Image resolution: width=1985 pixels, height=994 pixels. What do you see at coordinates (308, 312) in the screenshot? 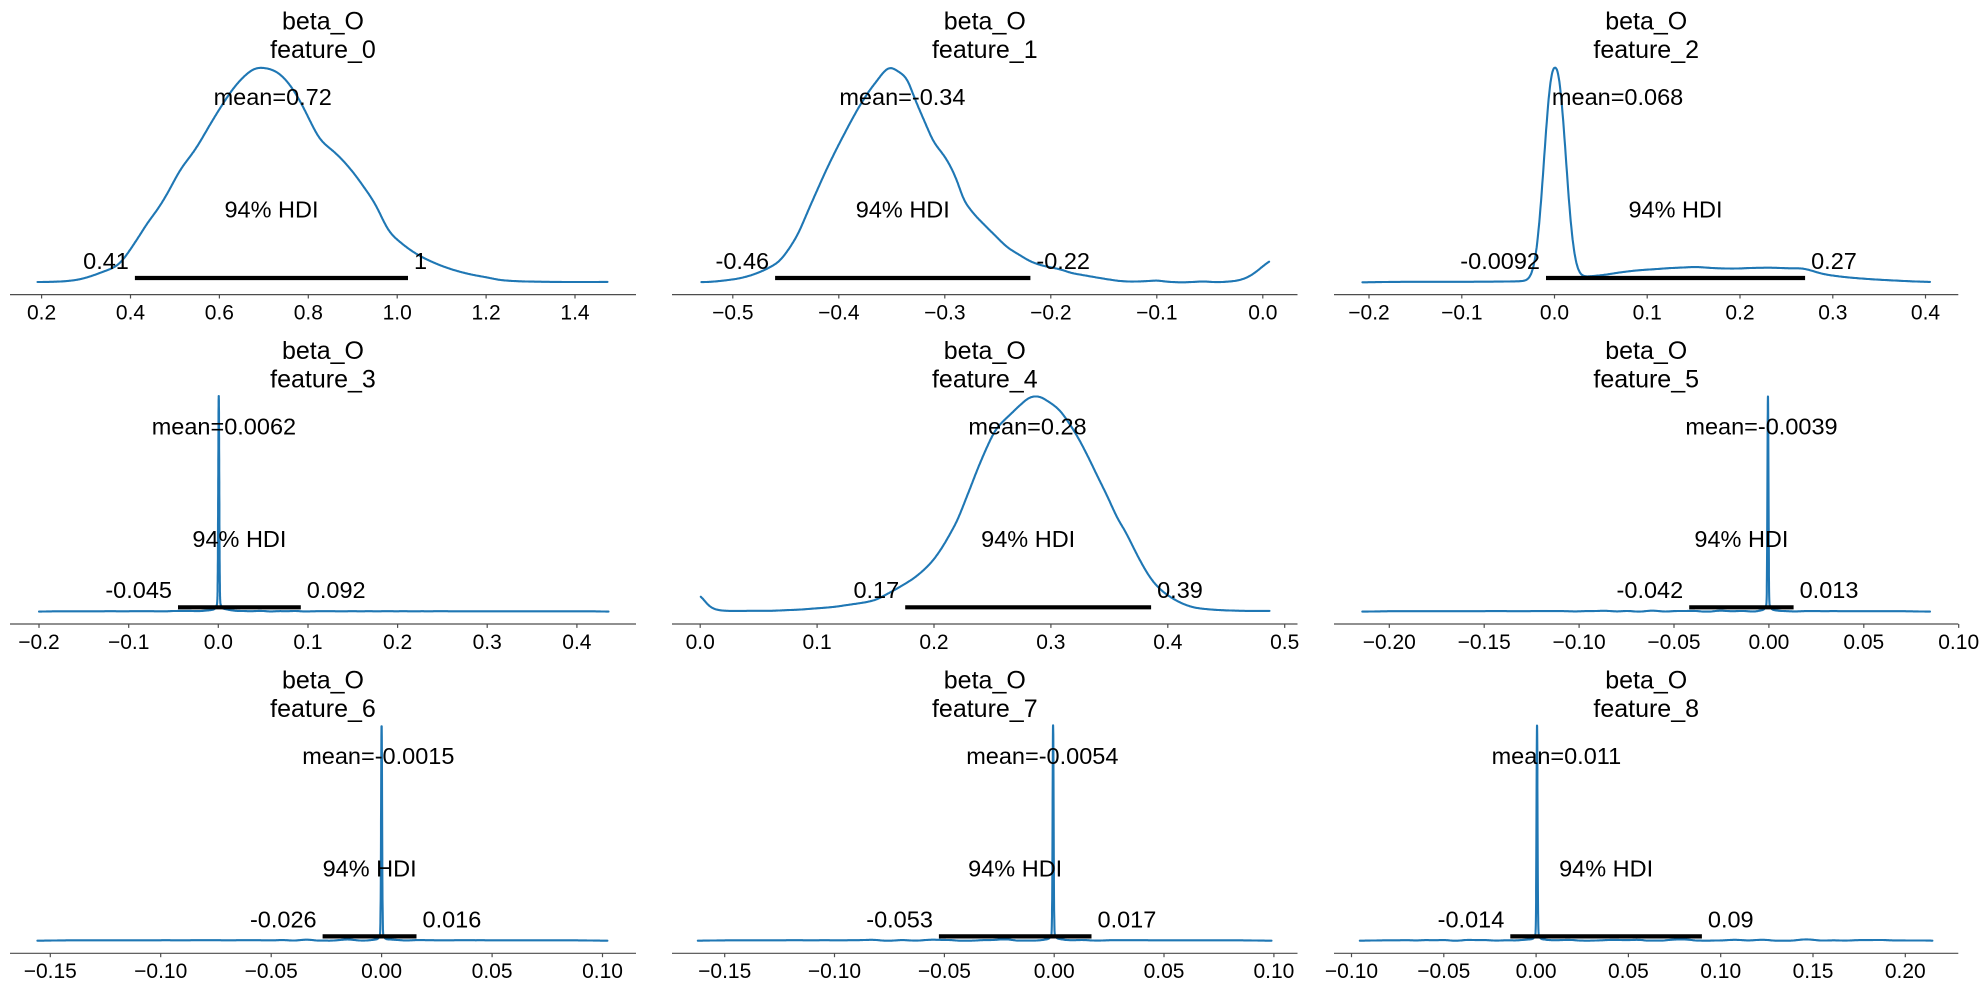
I see `svg-text: 0.8` at bounding box center [308, 312].